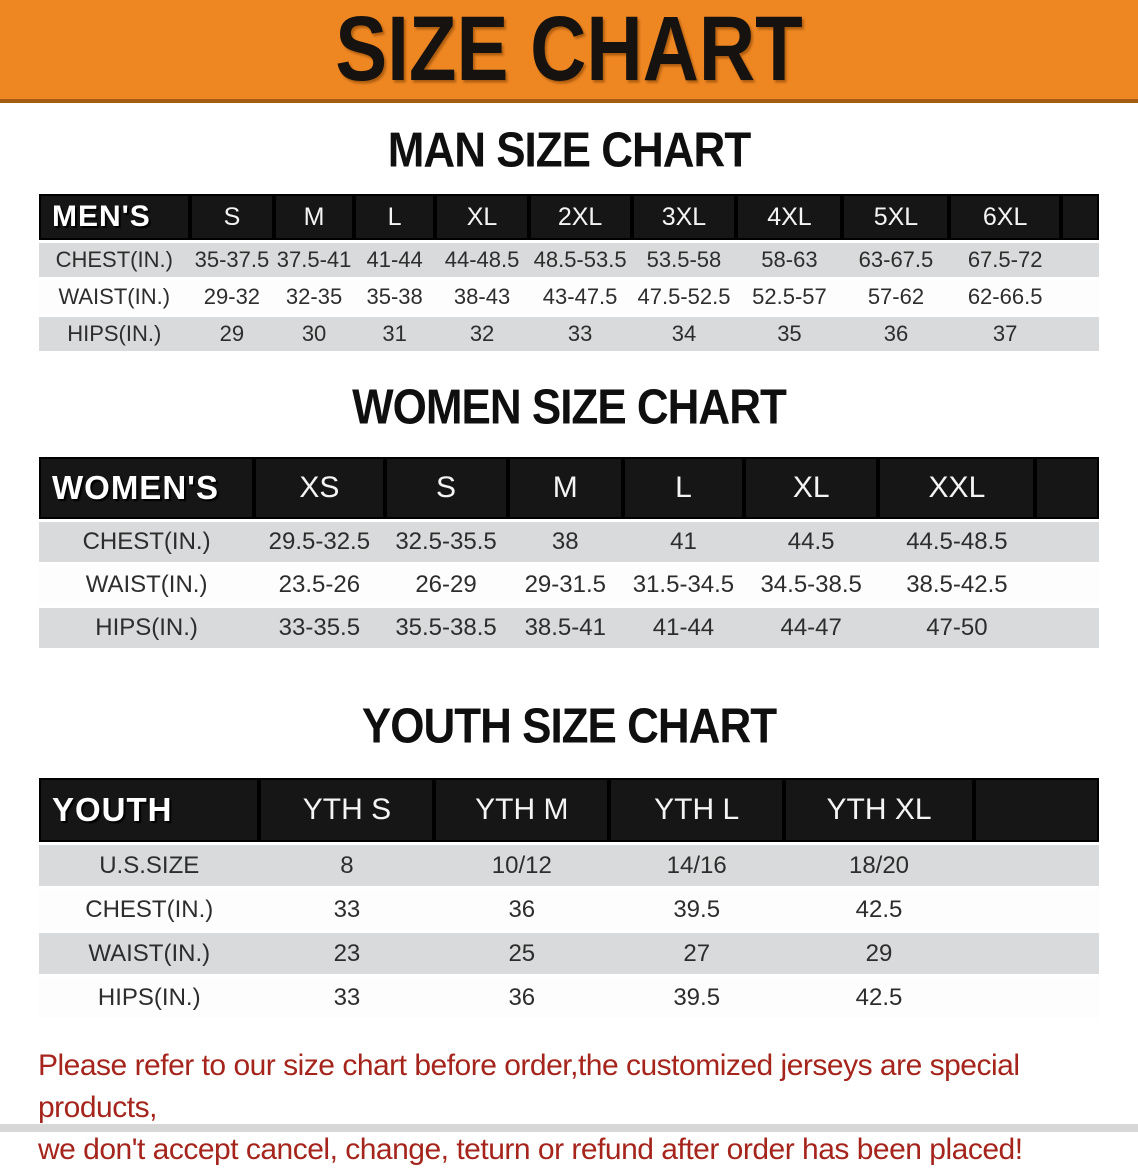 Image resolution: width=1138 pixels, height=1171 pixels. Describe the element at coordinates (1005, 297) in the screenshot. I see `size-value-cell: 62-66.5` at that location.